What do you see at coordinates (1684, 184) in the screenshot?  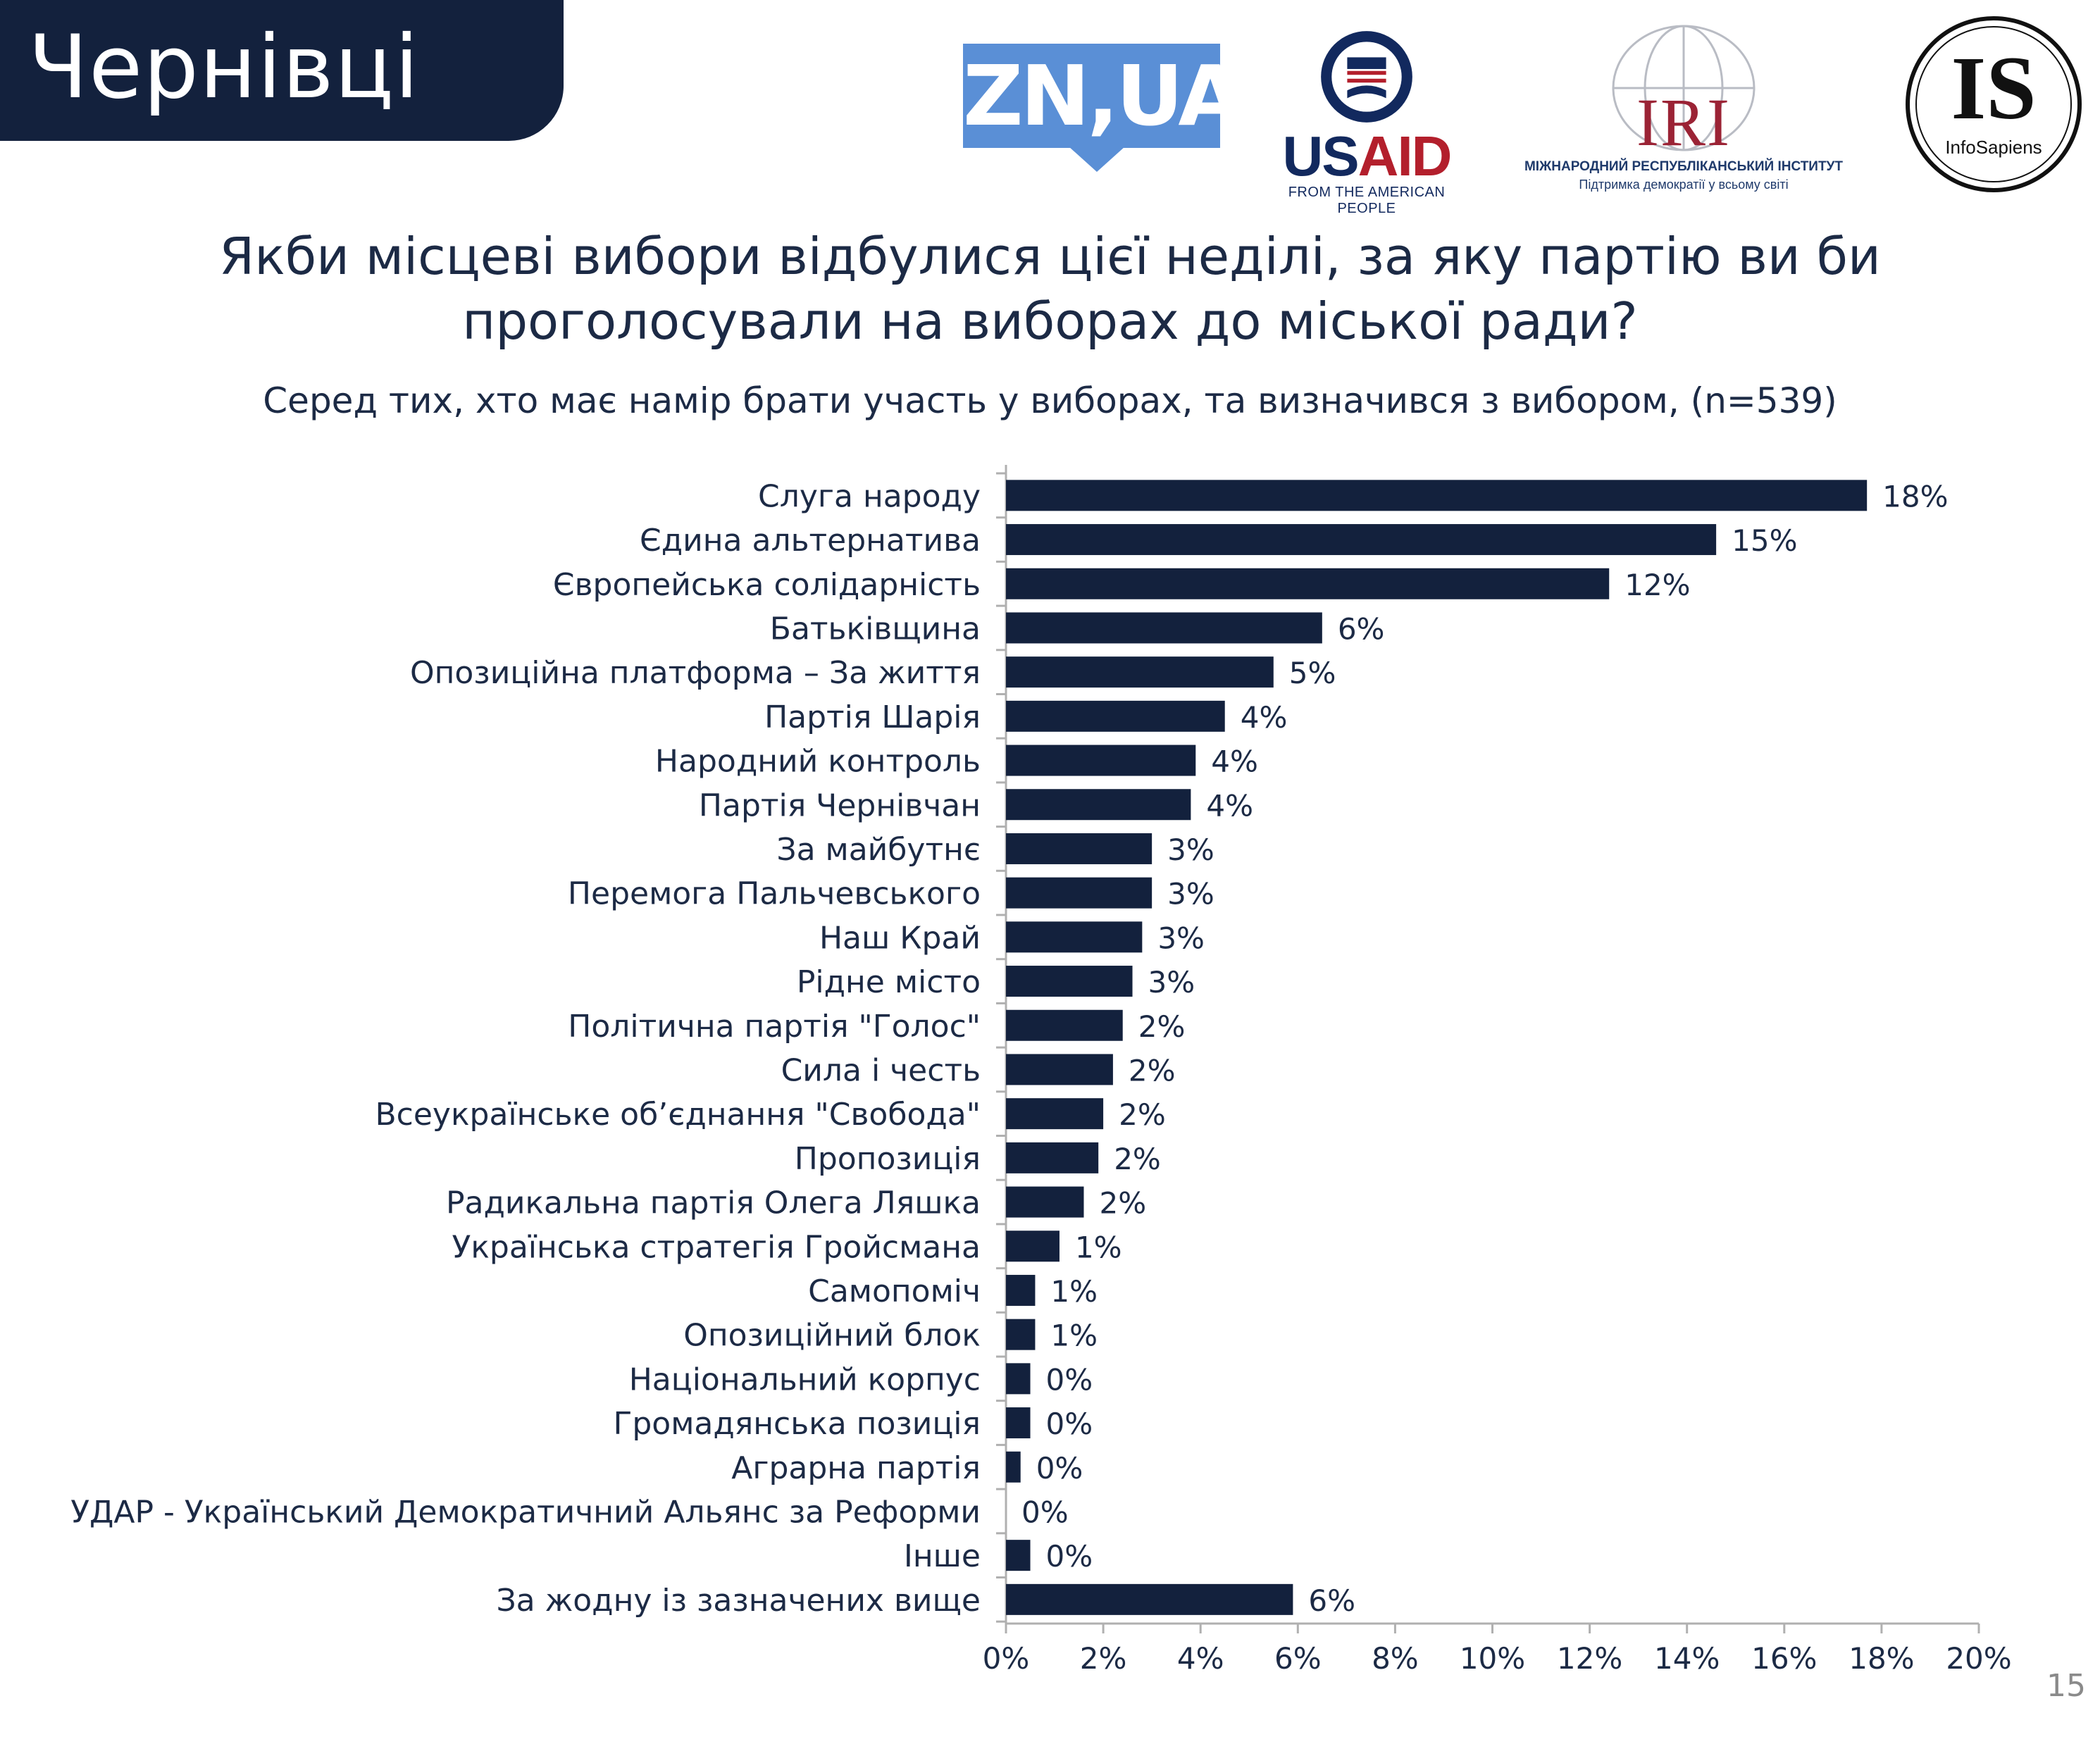 I see `iri-motto: Підтримка демократії у всьому світі` at bounding box center [1684, 184].